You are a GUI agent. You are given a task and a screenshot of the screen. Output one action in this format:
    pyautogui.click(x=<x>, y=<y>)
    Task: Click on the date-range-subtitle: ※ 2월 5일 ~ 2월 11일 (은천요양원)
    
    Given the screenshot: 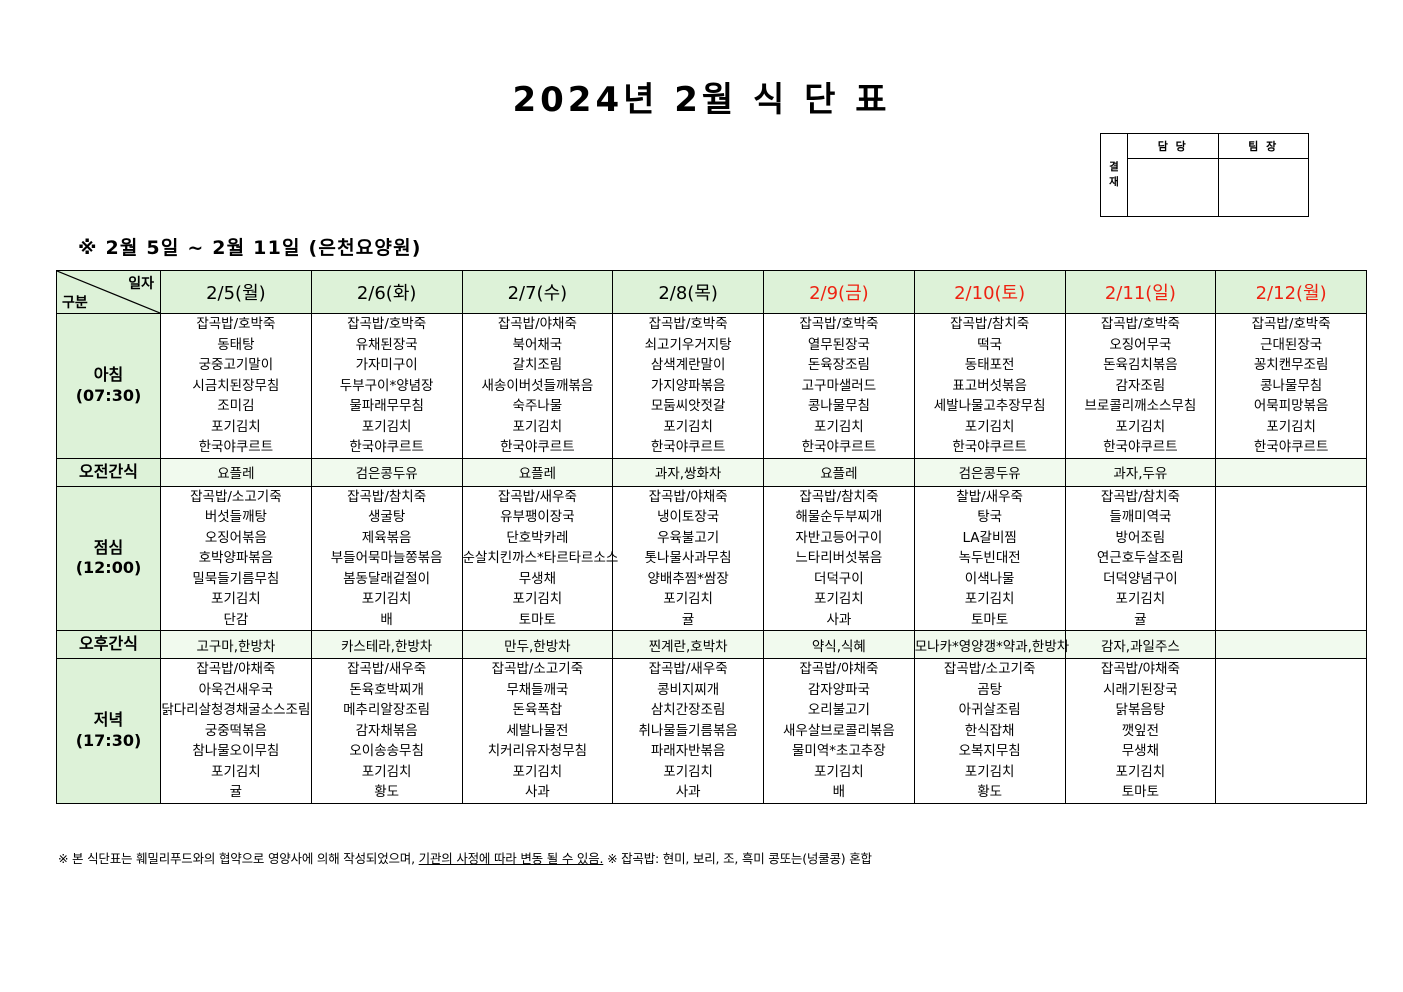 What is the action you would take?
    pyautogui.click(x=250, y=248)
    